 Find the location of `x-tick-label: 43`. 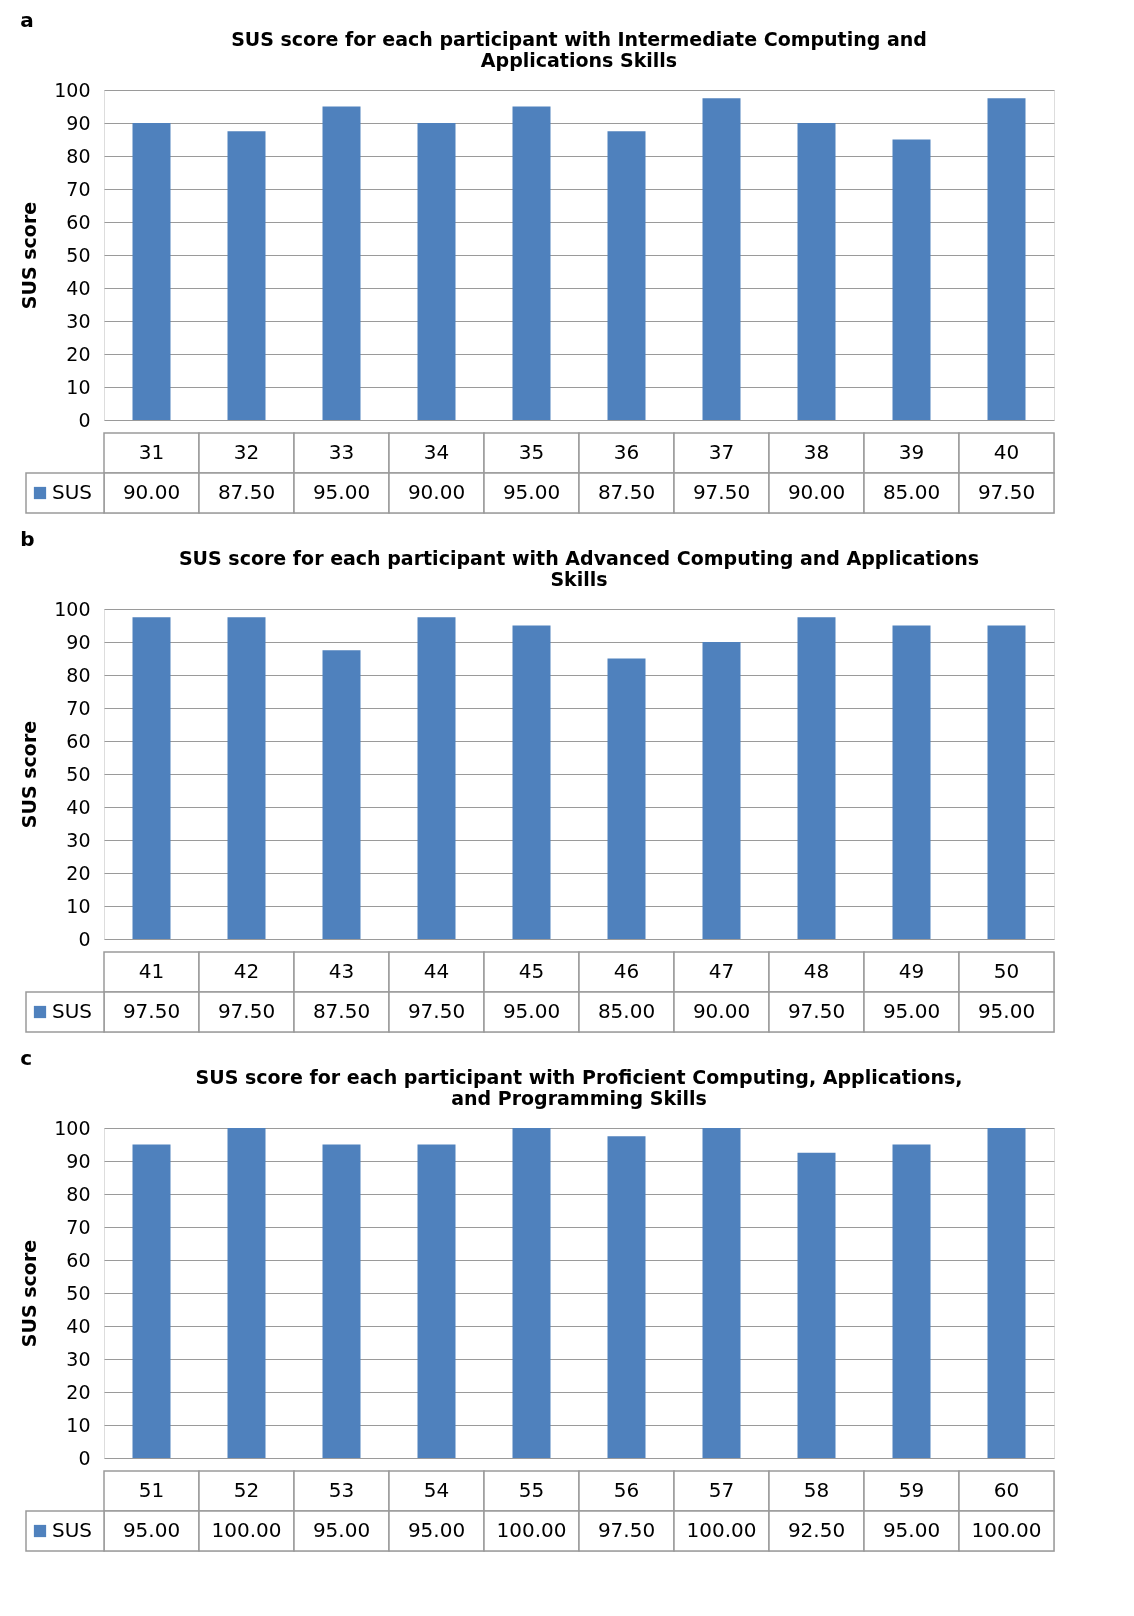

x-tick-label: 43 is located at coordinates (341, 971).